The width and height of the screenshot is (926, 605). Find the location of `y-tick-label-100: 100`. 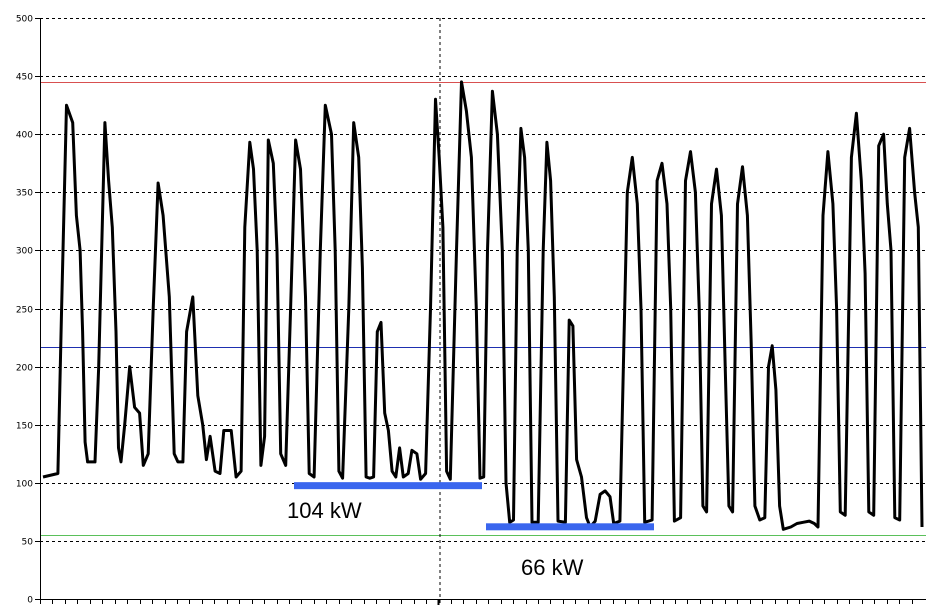

y-tick-label-100: 100 is located at coordinates (24, 485).